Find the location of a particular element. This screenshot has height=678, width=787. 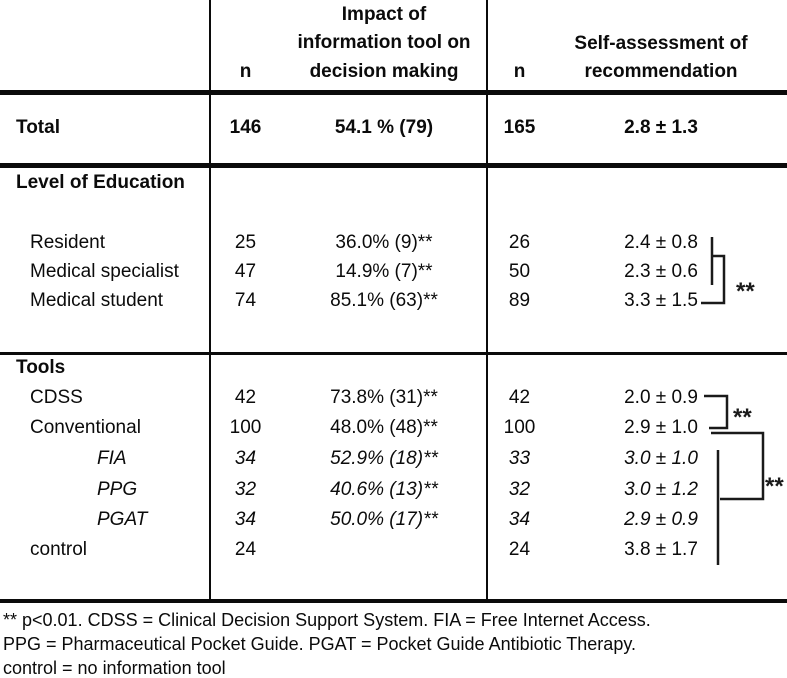

cell-self-value: 2.4 ± 0.8 is located at coordinates (661, 242).